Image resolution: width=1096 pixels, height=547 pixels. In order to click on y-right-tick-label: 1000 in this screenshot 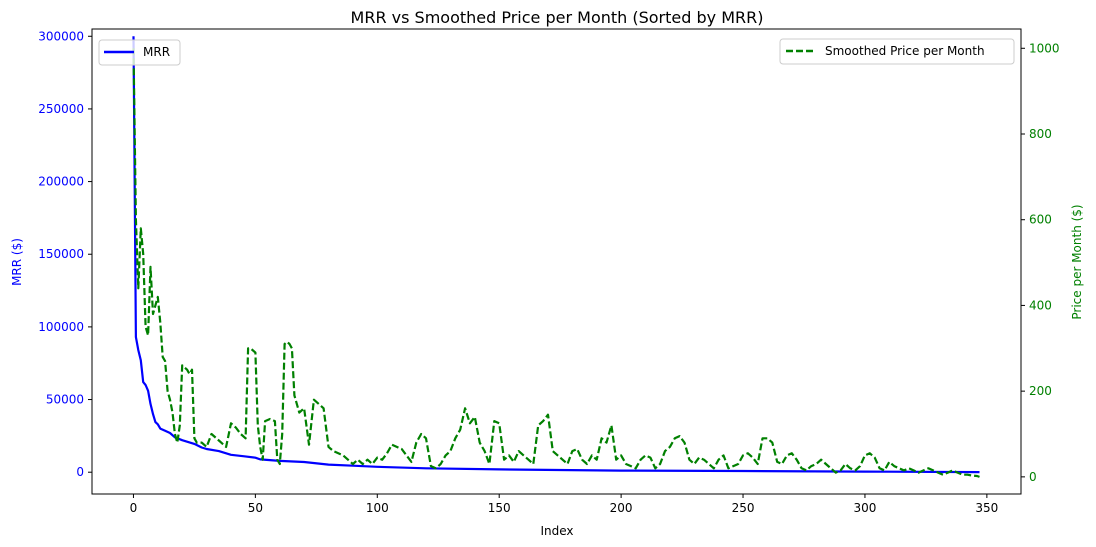, I will do `click(1044, 48)`.